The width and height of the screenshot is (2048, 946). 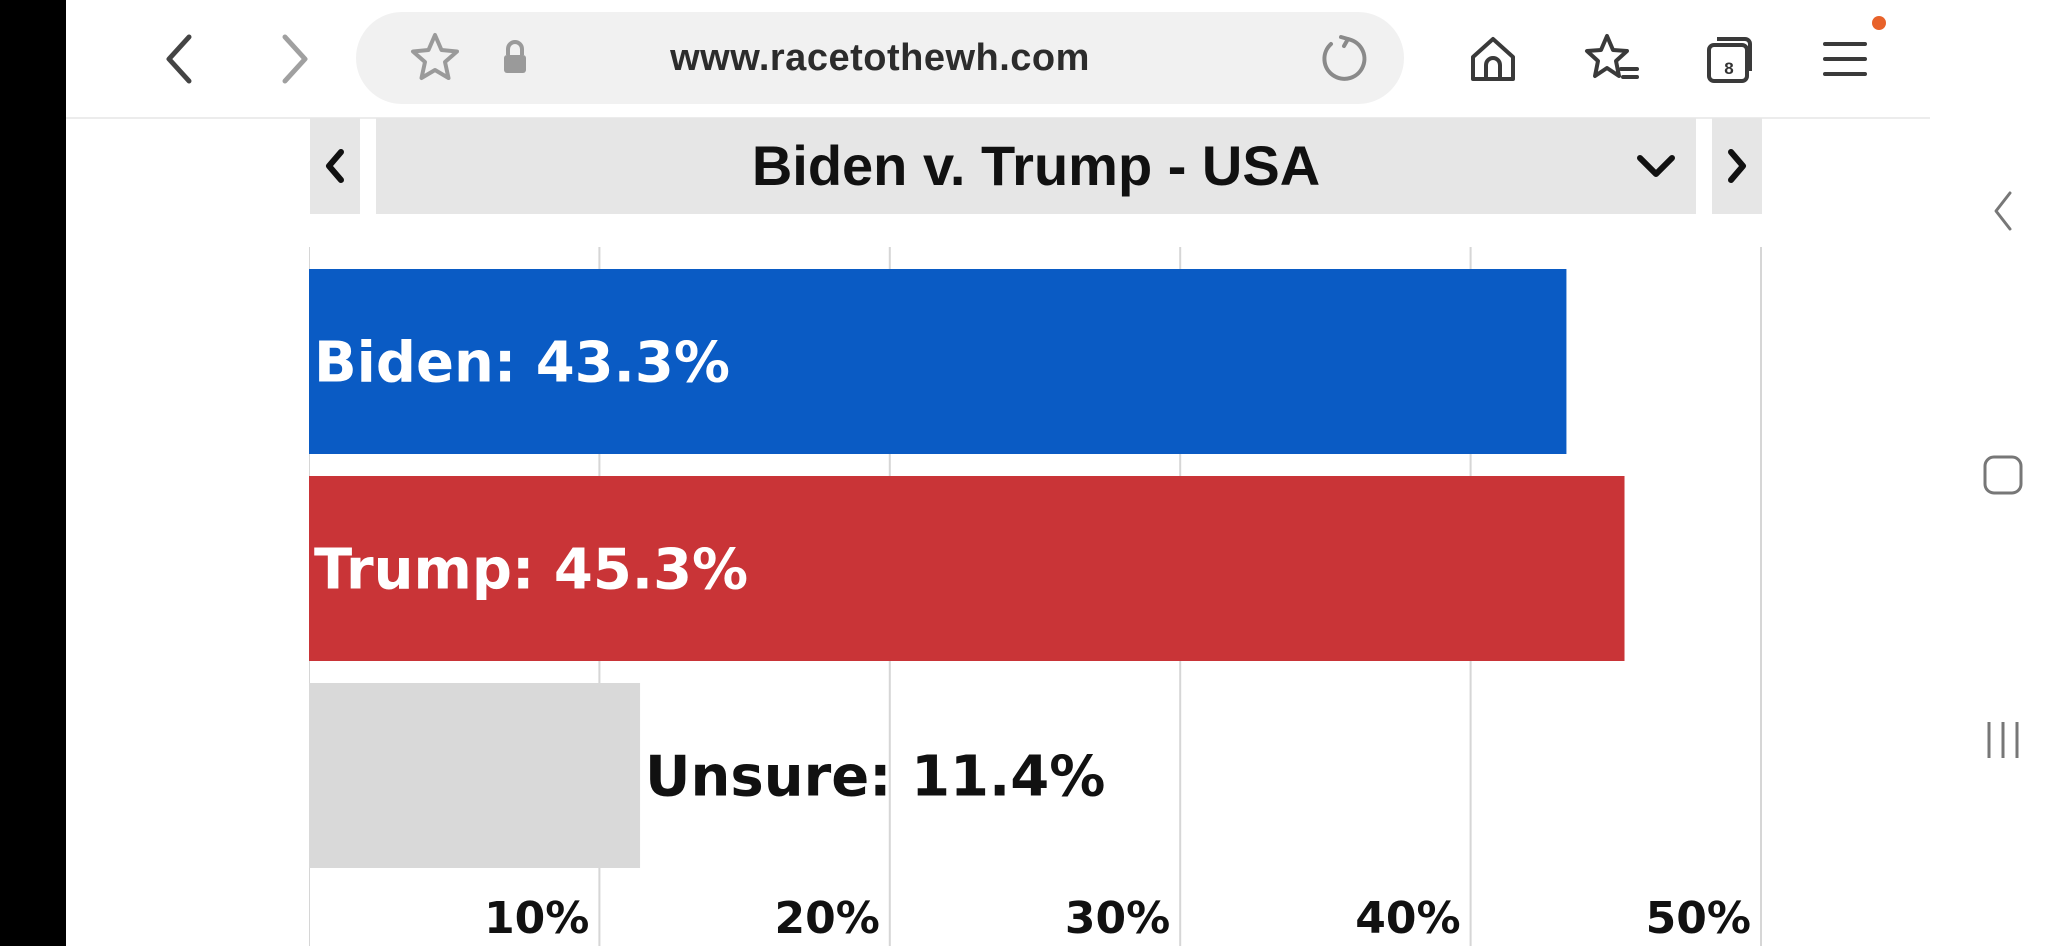 What do you see at coordinates (522, 363) in the screenshot?
I see `bar-label-biden: Biden: 43.3%` at bounding box center [522, 363].